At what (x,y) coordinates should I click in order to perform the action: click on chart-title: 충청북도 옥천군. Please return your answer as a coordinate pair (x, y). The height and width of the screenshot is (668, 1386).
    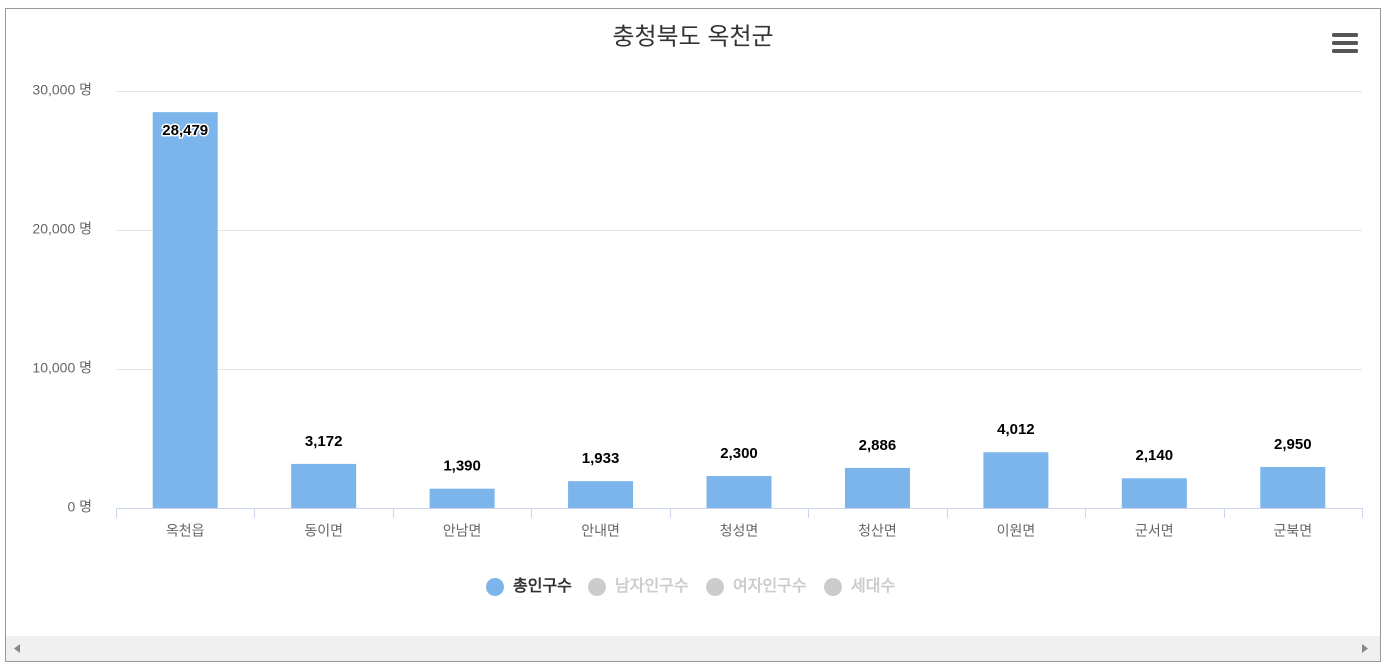
    Looking at the image, I should click on (692, 36).